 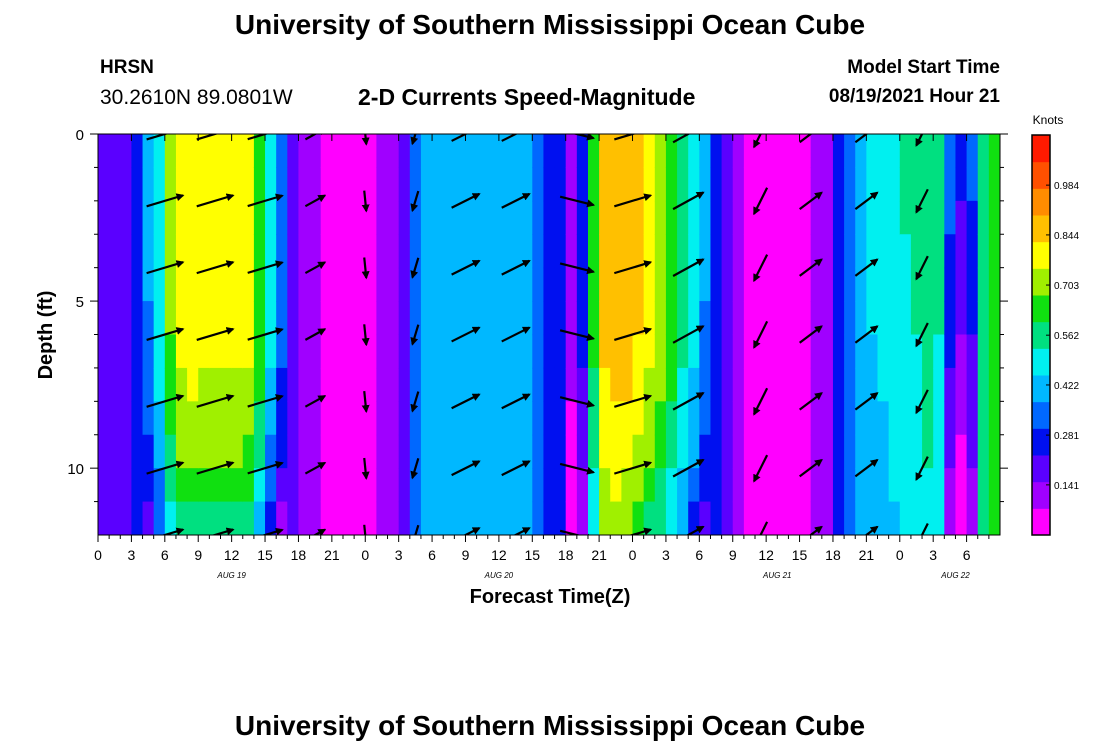 What do you see at coordinates (127, 67) in the screenshot?
I see `station-name: HRSN` at bounding box center [127, 67].